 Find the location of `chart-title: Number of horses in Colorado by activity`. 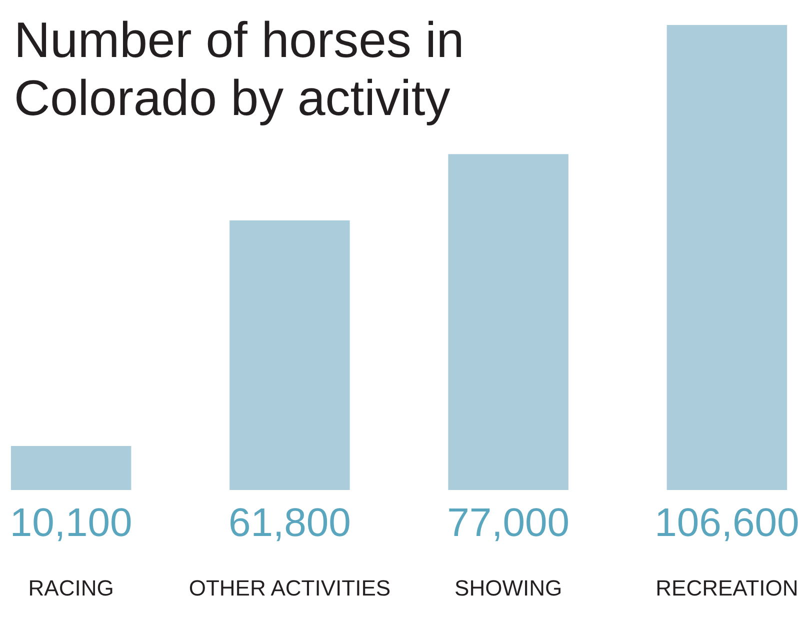

chart-title: Number of horses in Colorado by activity is located at coordinates (239, 69).